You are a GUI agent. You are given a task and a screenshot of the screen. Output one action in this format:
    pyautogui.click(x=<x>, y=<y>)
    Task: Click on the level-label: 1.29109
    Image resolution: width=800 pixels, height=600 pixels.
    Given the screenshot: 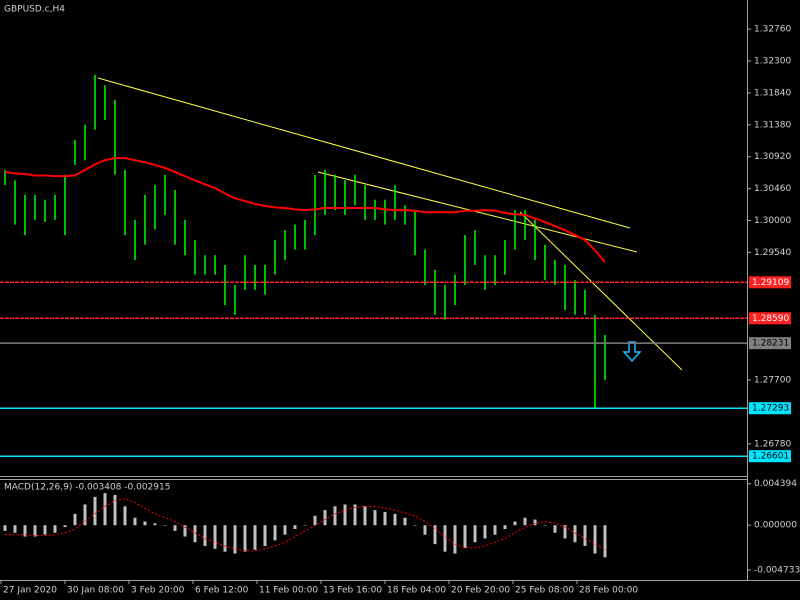 What is the action you would take?
    pyautogui.click(x=770, y=283)
    